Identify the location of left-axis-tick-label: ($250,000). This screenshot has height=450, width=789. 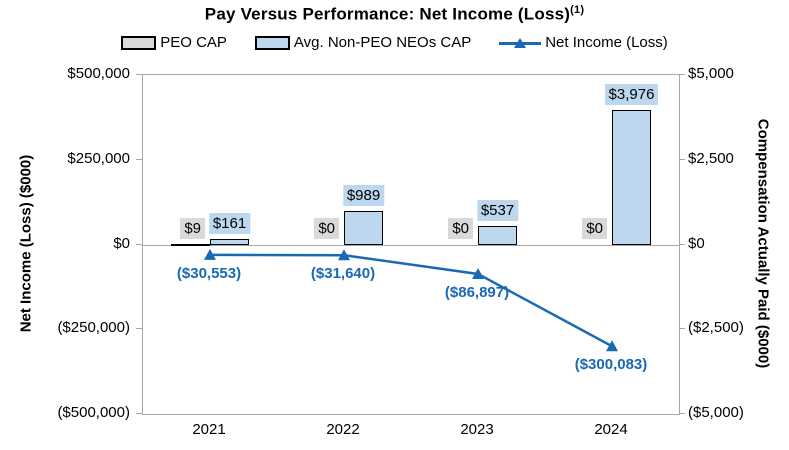
(93, 328).